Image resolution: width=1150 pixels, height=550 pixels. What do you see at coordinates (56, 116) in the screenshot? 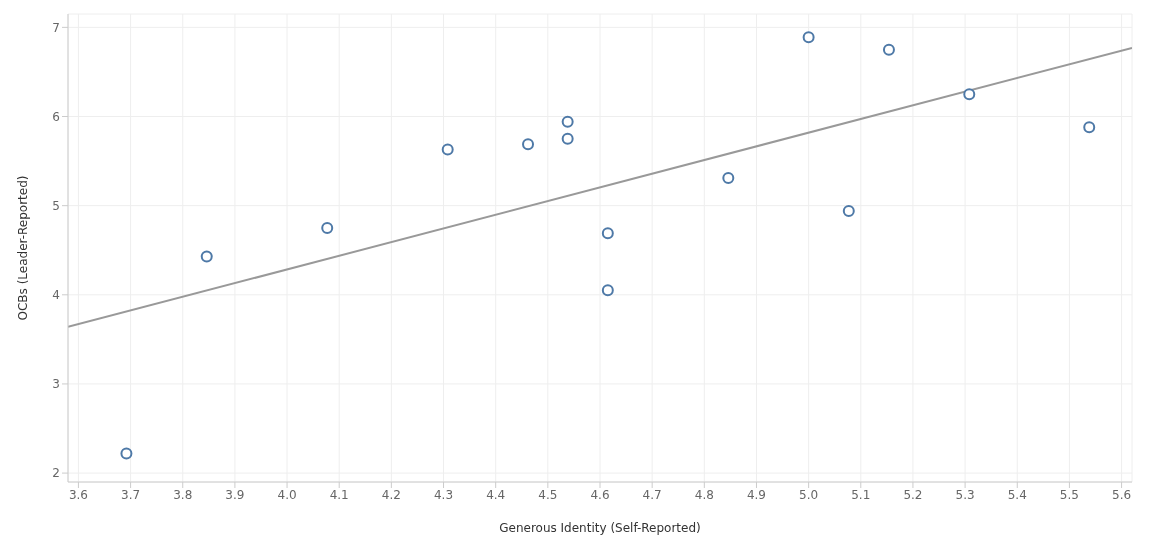
I see `y-tick-label: 6` at bounding box center [56, 116].